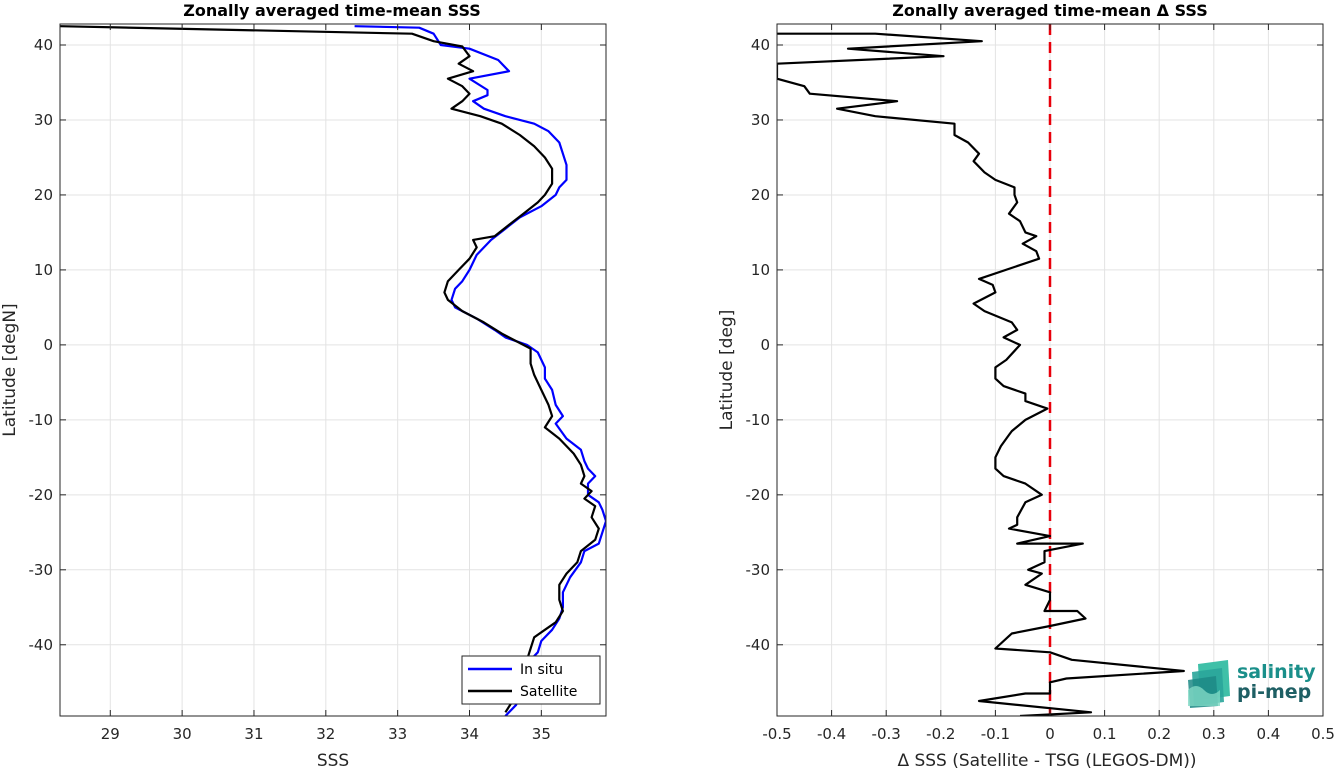 The height and width of the screenshot is (769, 1336). What do you see at coordinates (469, 734) in the screenshot?
I see `sss-x-tick-label: 34` at bounding box center [469, 734].